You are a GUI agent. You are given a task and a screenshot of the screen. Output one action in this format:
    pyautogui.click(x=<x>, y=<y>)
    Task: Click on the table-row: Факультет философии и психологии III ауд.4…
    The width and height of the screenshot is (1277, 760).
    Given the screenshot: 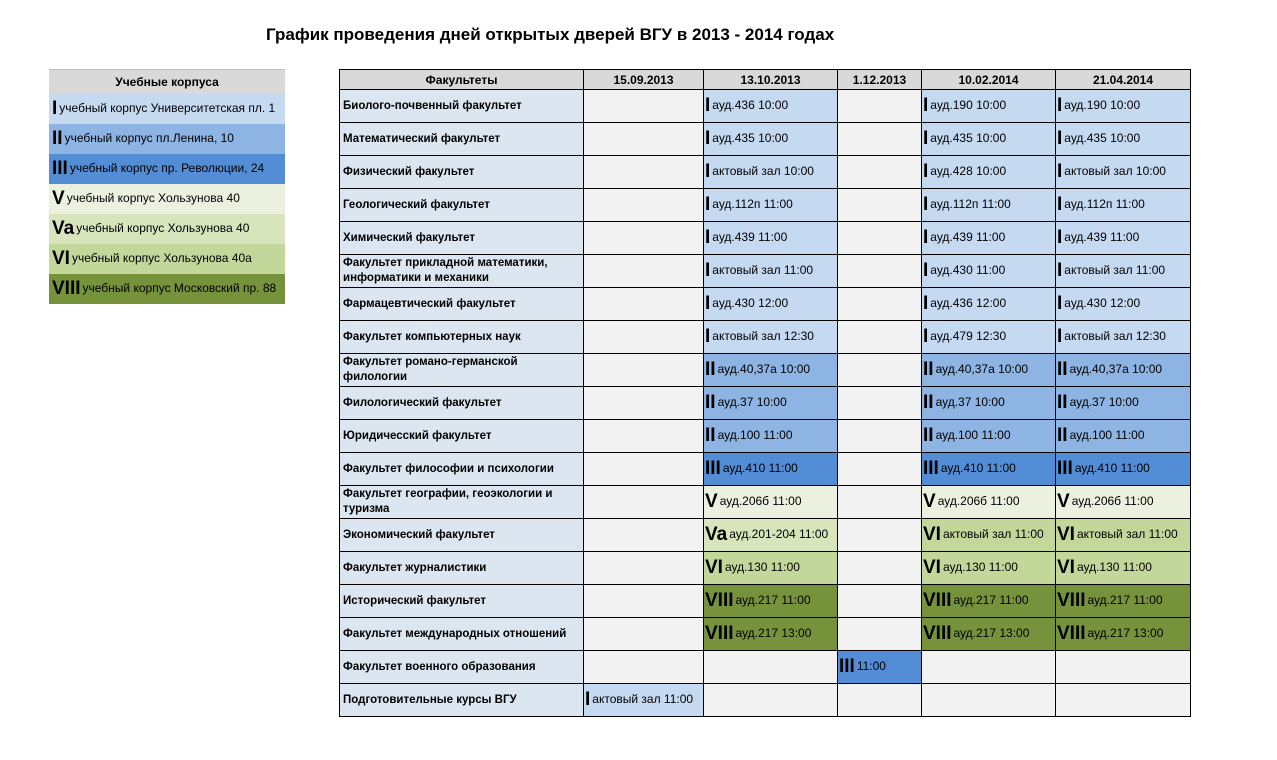 What is the action you would take?
    pyautogui.click(x=765, y=469)
    